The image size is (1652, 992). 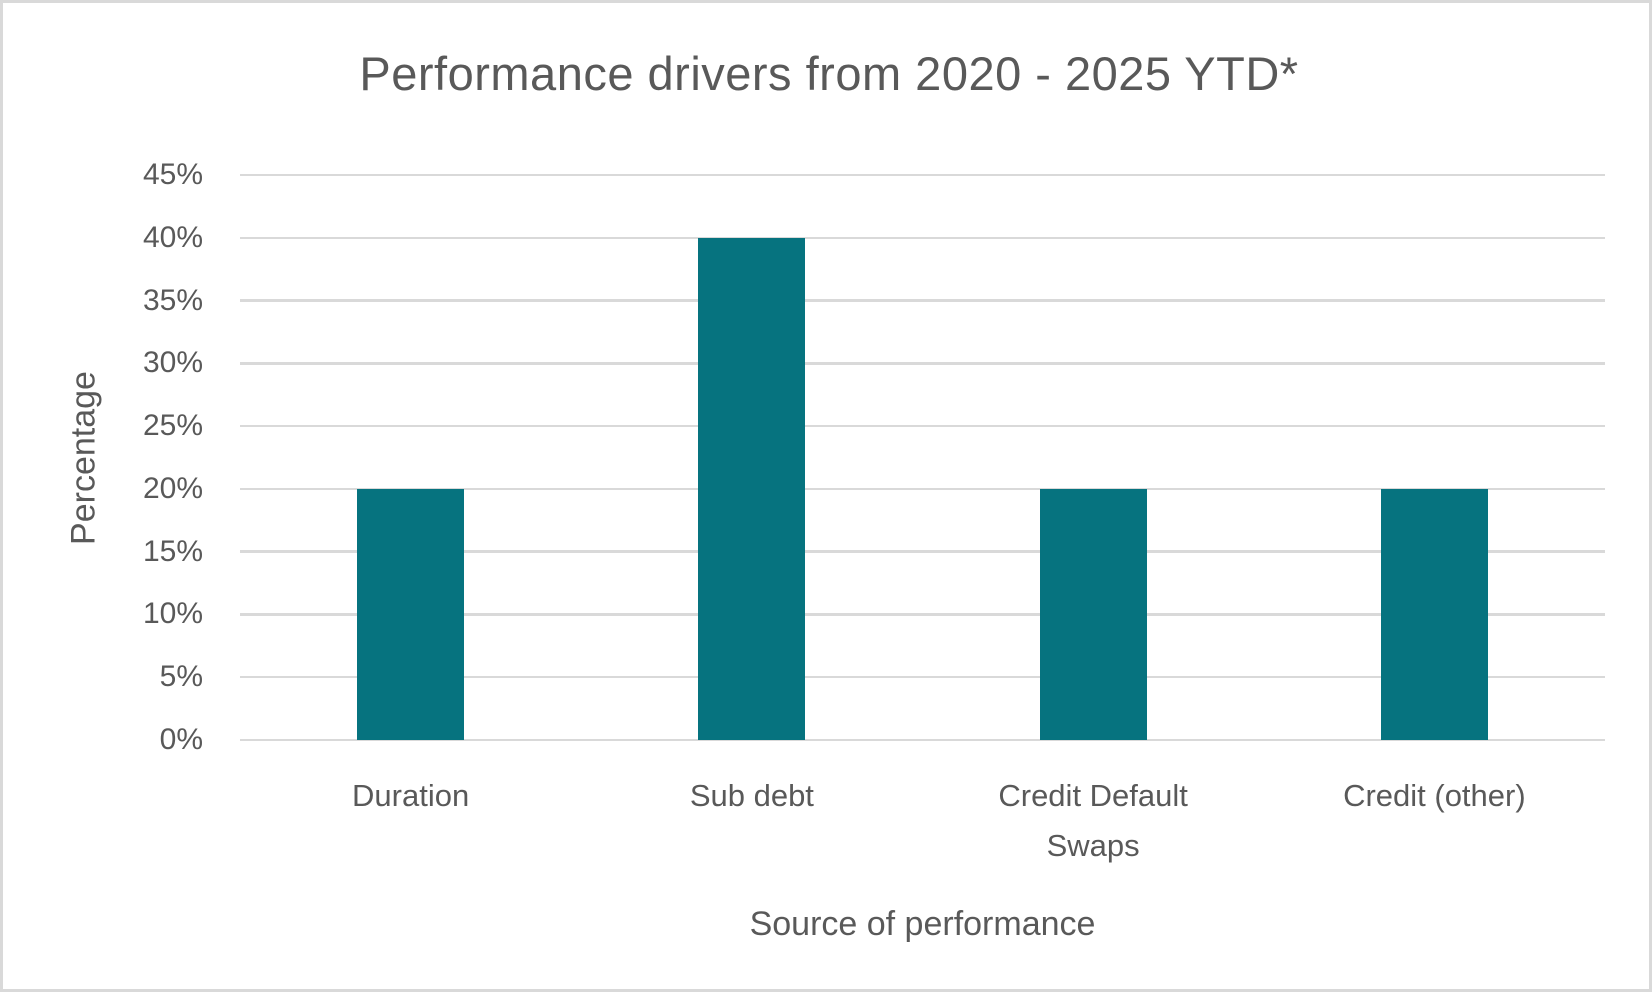 I want to click on y-tick-label-30pct: 30%, so click(x=172, y=363).